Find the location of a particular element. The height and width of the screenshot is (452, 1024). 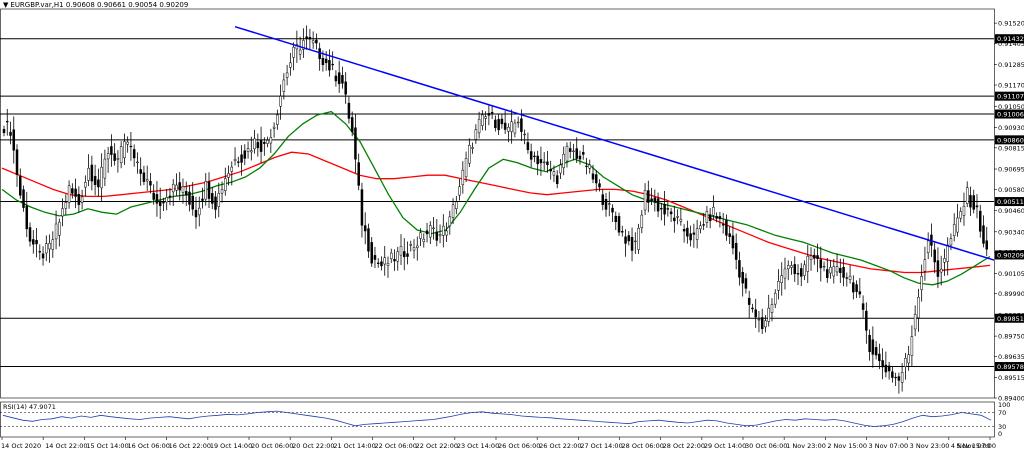

y-tick-label: 0.91405 is located at coordinates (1011, 44).